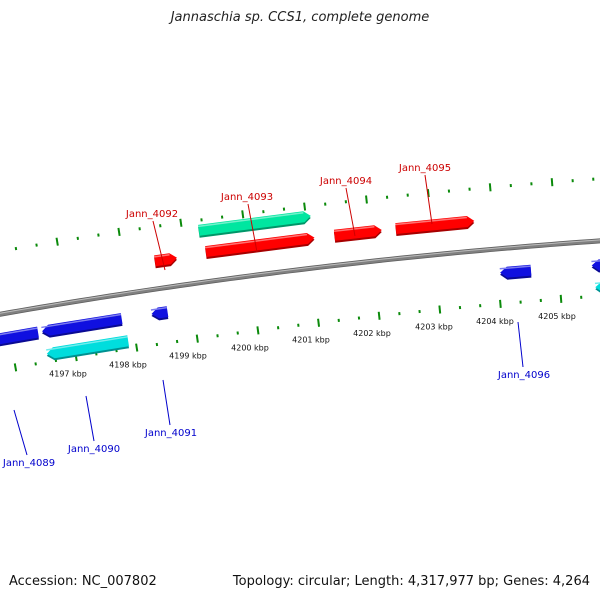 This screenshot has width=600, height=600. I want to click on gene-label-4090: Jann_4090, so click(93, 449).